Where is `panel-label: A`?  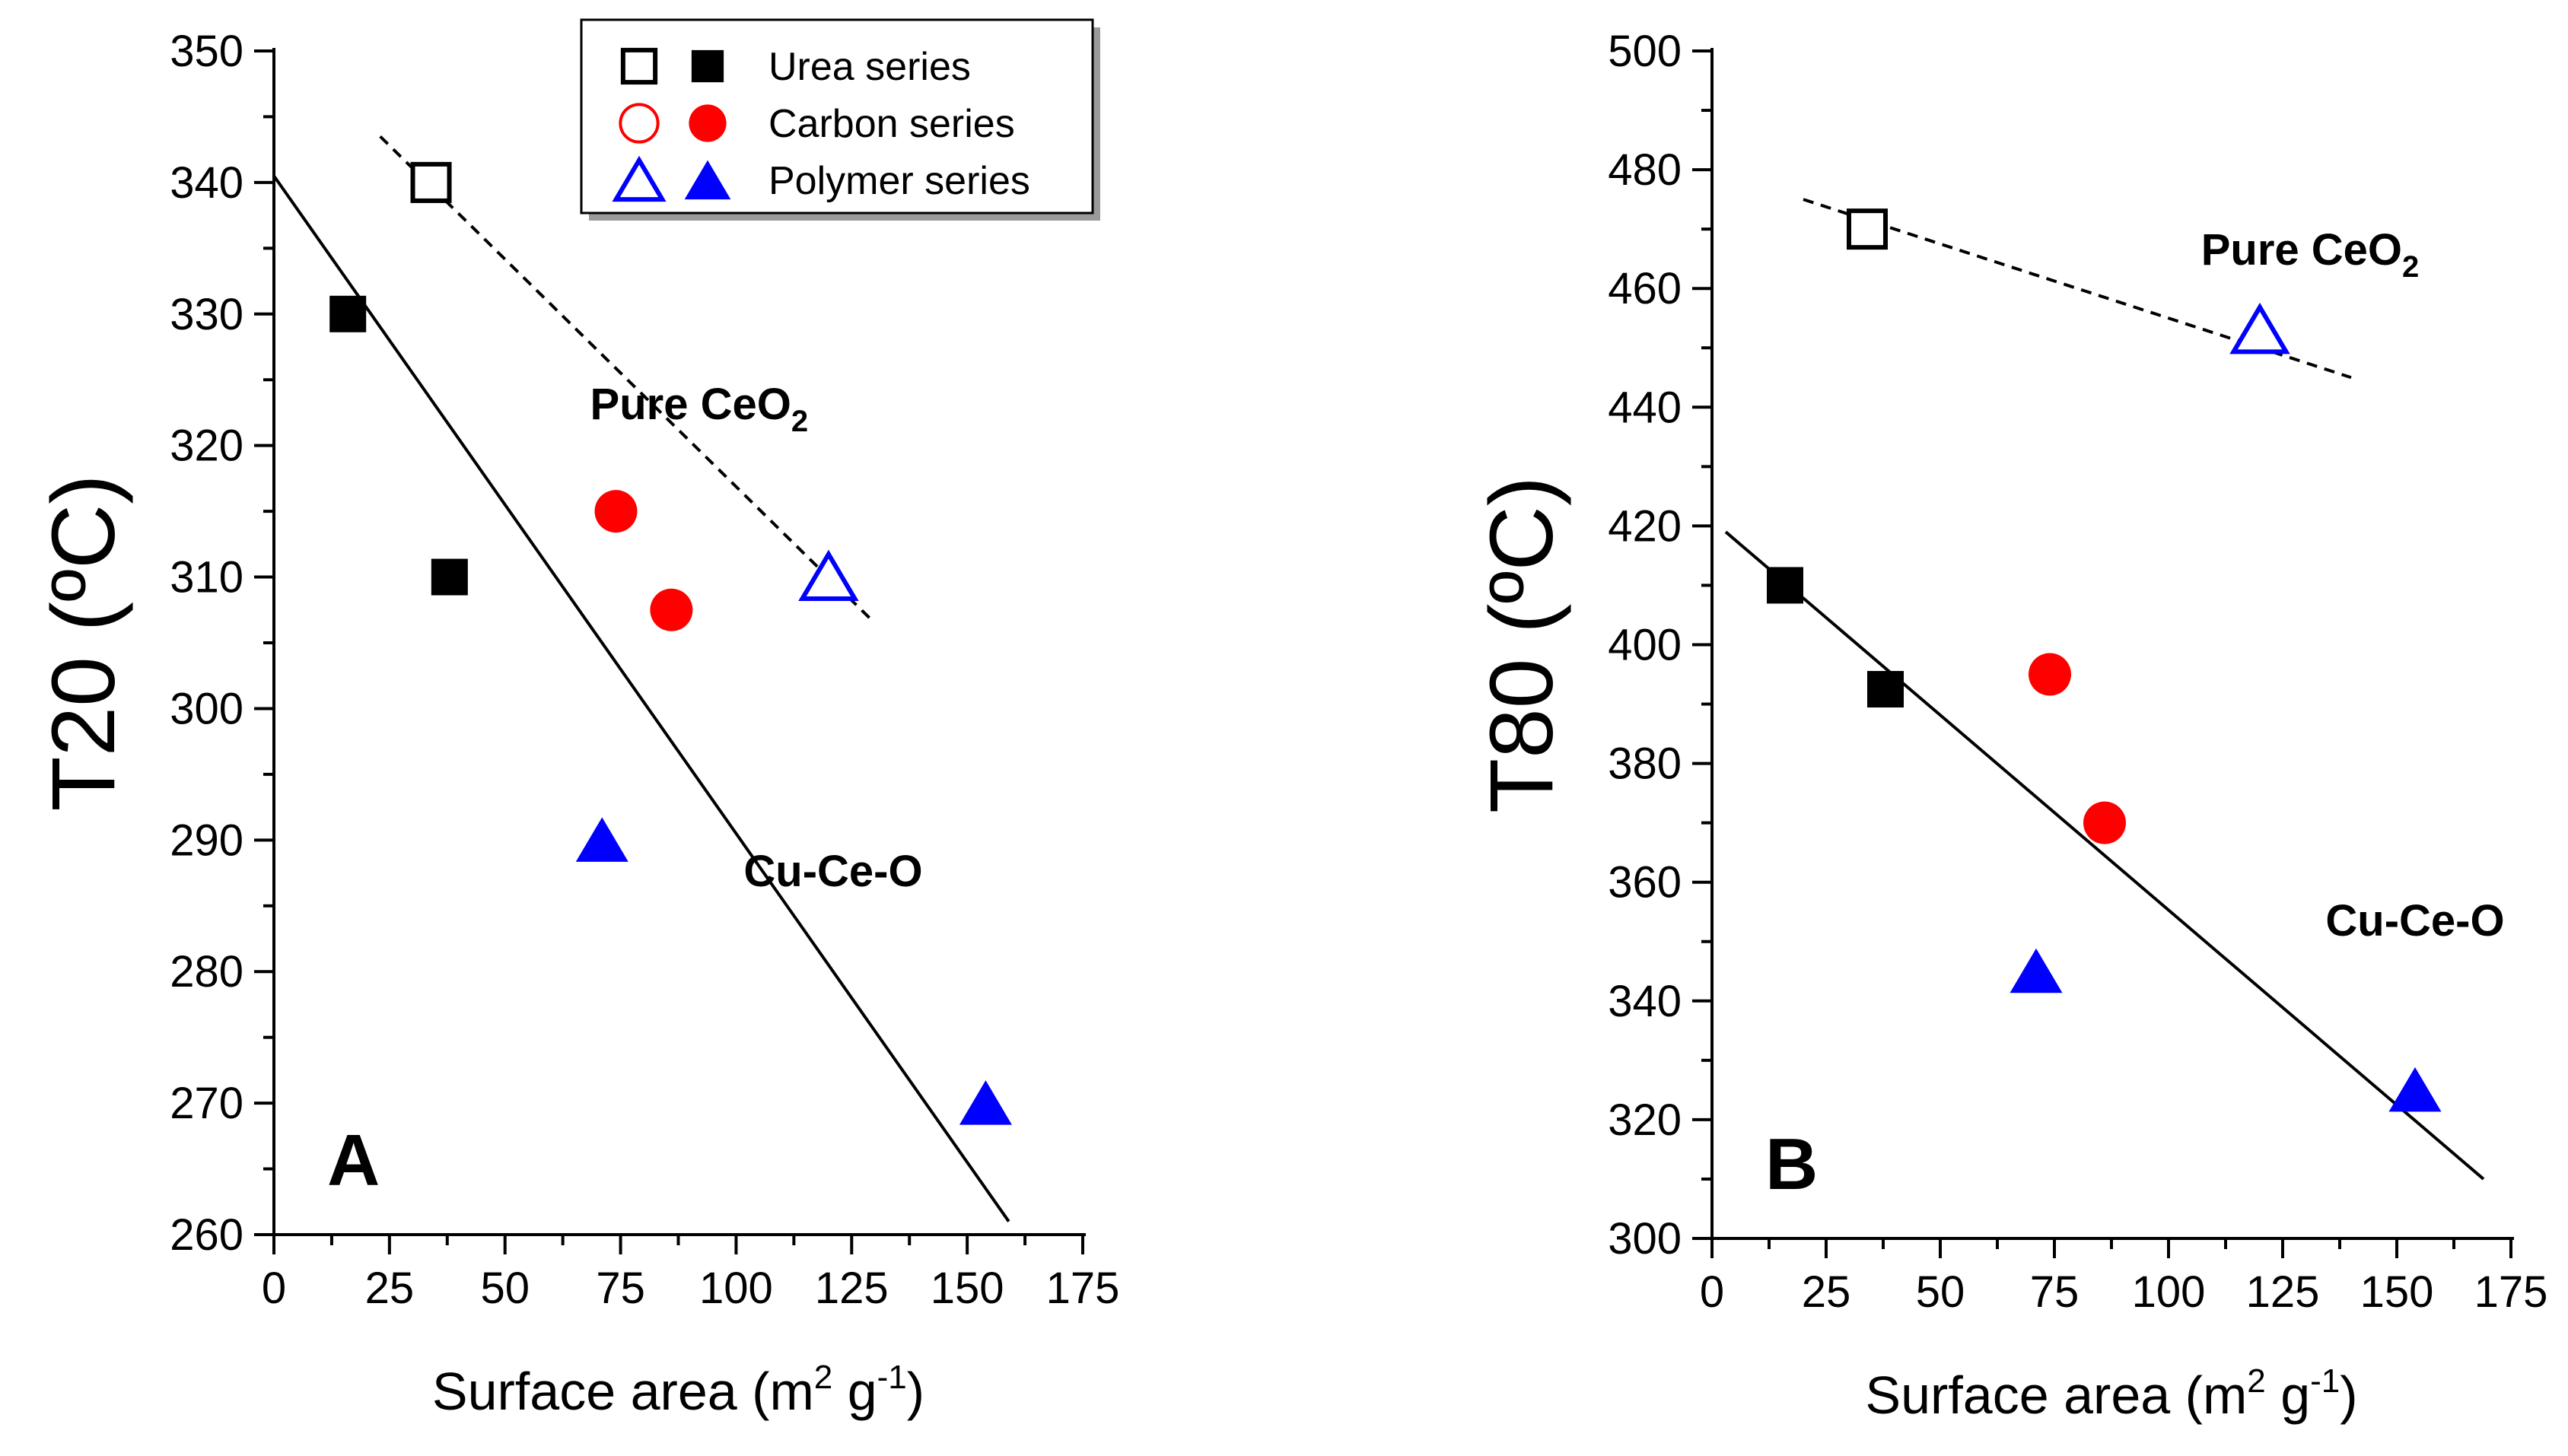
panel-label: A is located at coordinates (353, 1160).